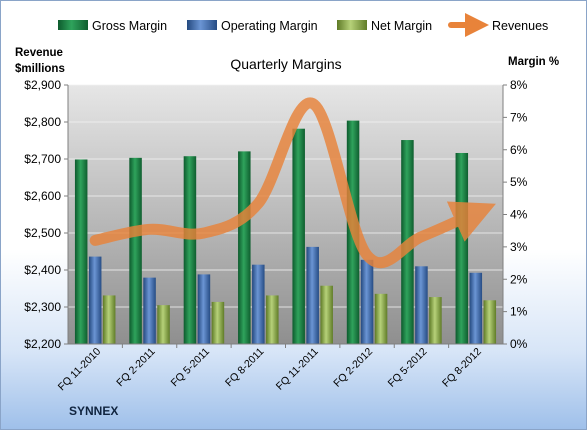 This screenshot has width=587, height=430. Describe the element at coordinates (129, 26) in the screenshot. I see `legend-label-gross: Gross Margin` at that location.